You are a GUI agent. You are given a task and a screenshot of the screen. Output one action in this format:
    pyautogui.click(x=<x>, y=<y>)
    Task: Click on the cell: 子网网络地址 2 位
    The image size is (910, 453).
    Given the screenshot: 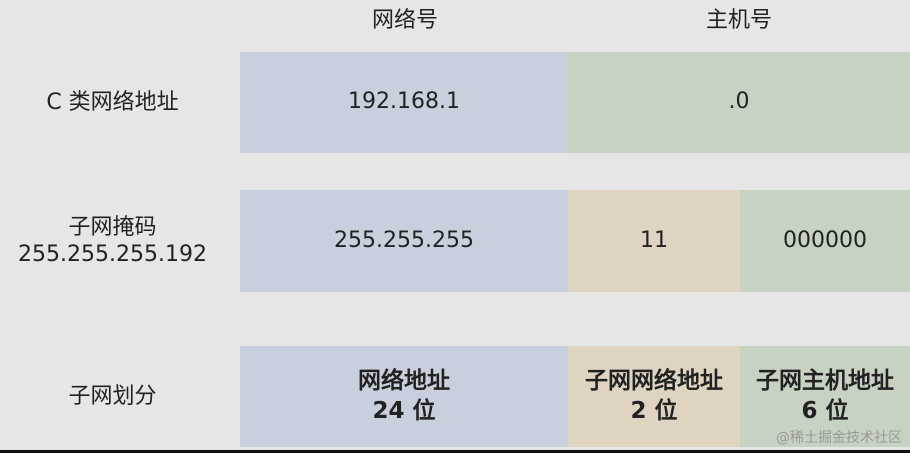 What is the action you would take?
    pyautogui.click(x=654, y=396)
    